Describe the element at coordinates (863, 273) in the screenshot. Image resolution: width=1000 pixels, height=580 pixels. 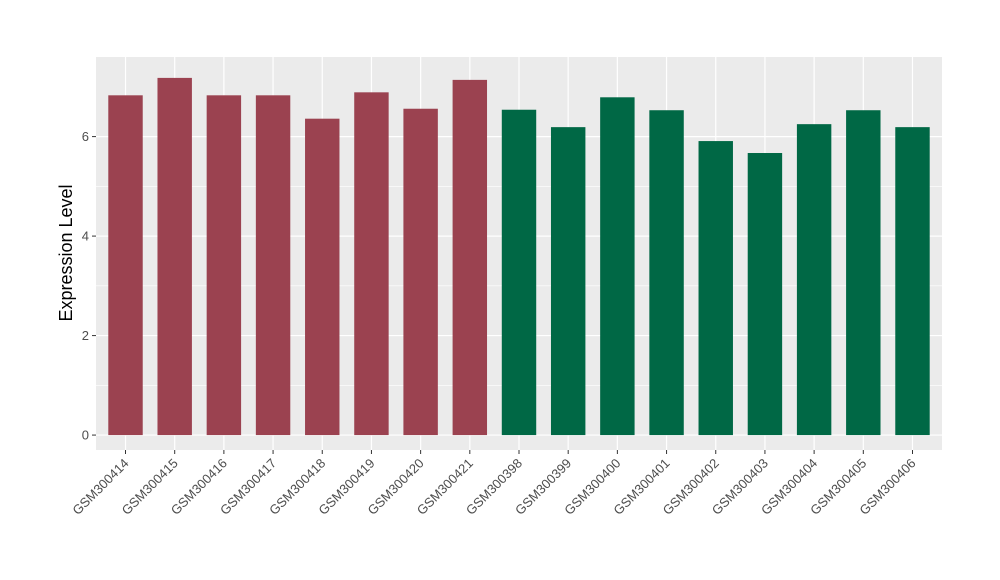
I see `bar-GSM300405` at that location.